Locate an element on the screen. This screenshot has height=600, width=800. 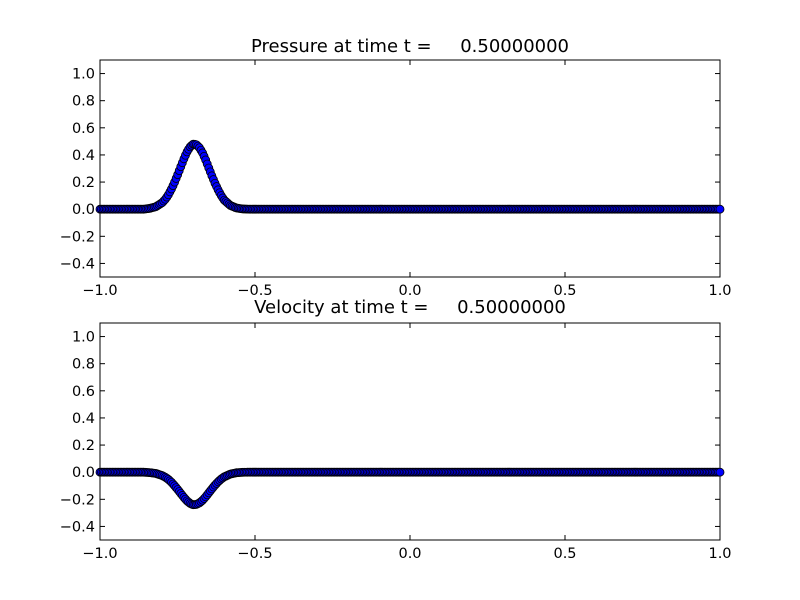
pressure-markers is located at coordinates (410, 176).